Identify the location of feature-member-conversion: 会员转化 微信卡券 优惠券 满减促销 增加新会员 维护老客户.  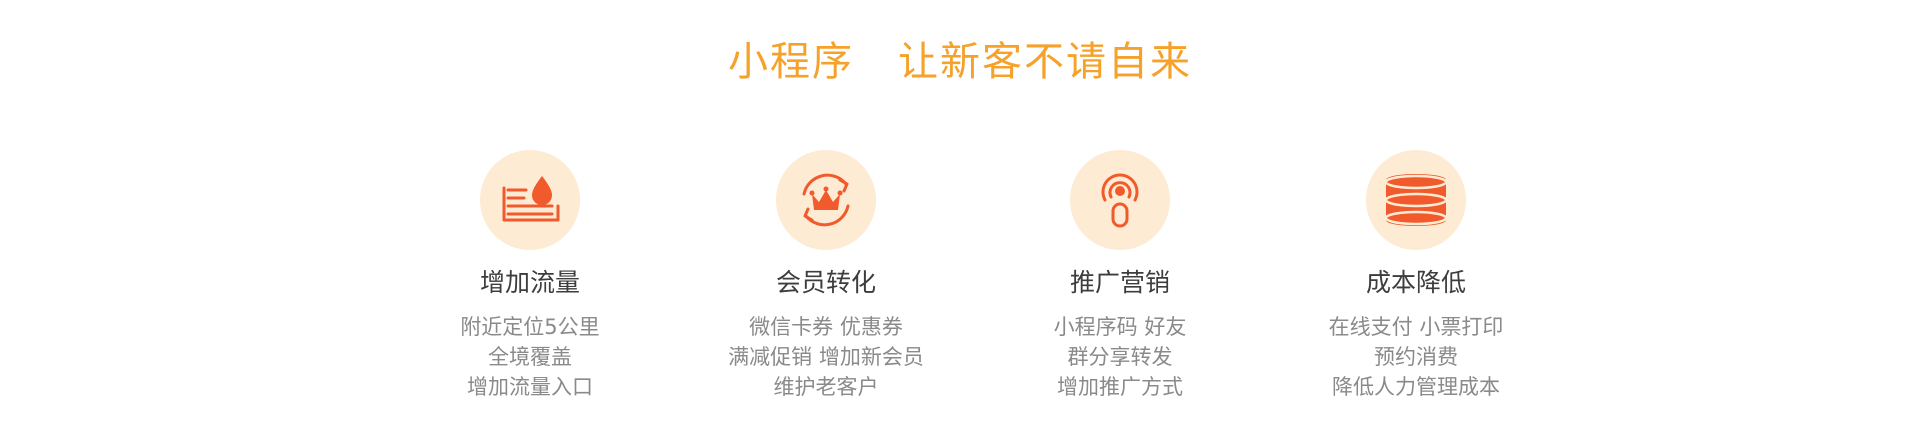
(826, 276).